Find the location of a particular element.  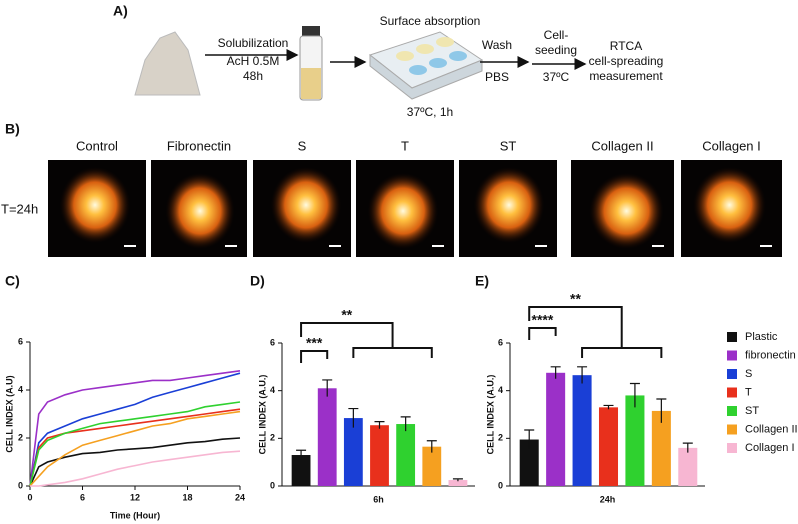

y-axis-label: CELL INDEX (A.U) is located at coordinates (9, 413).